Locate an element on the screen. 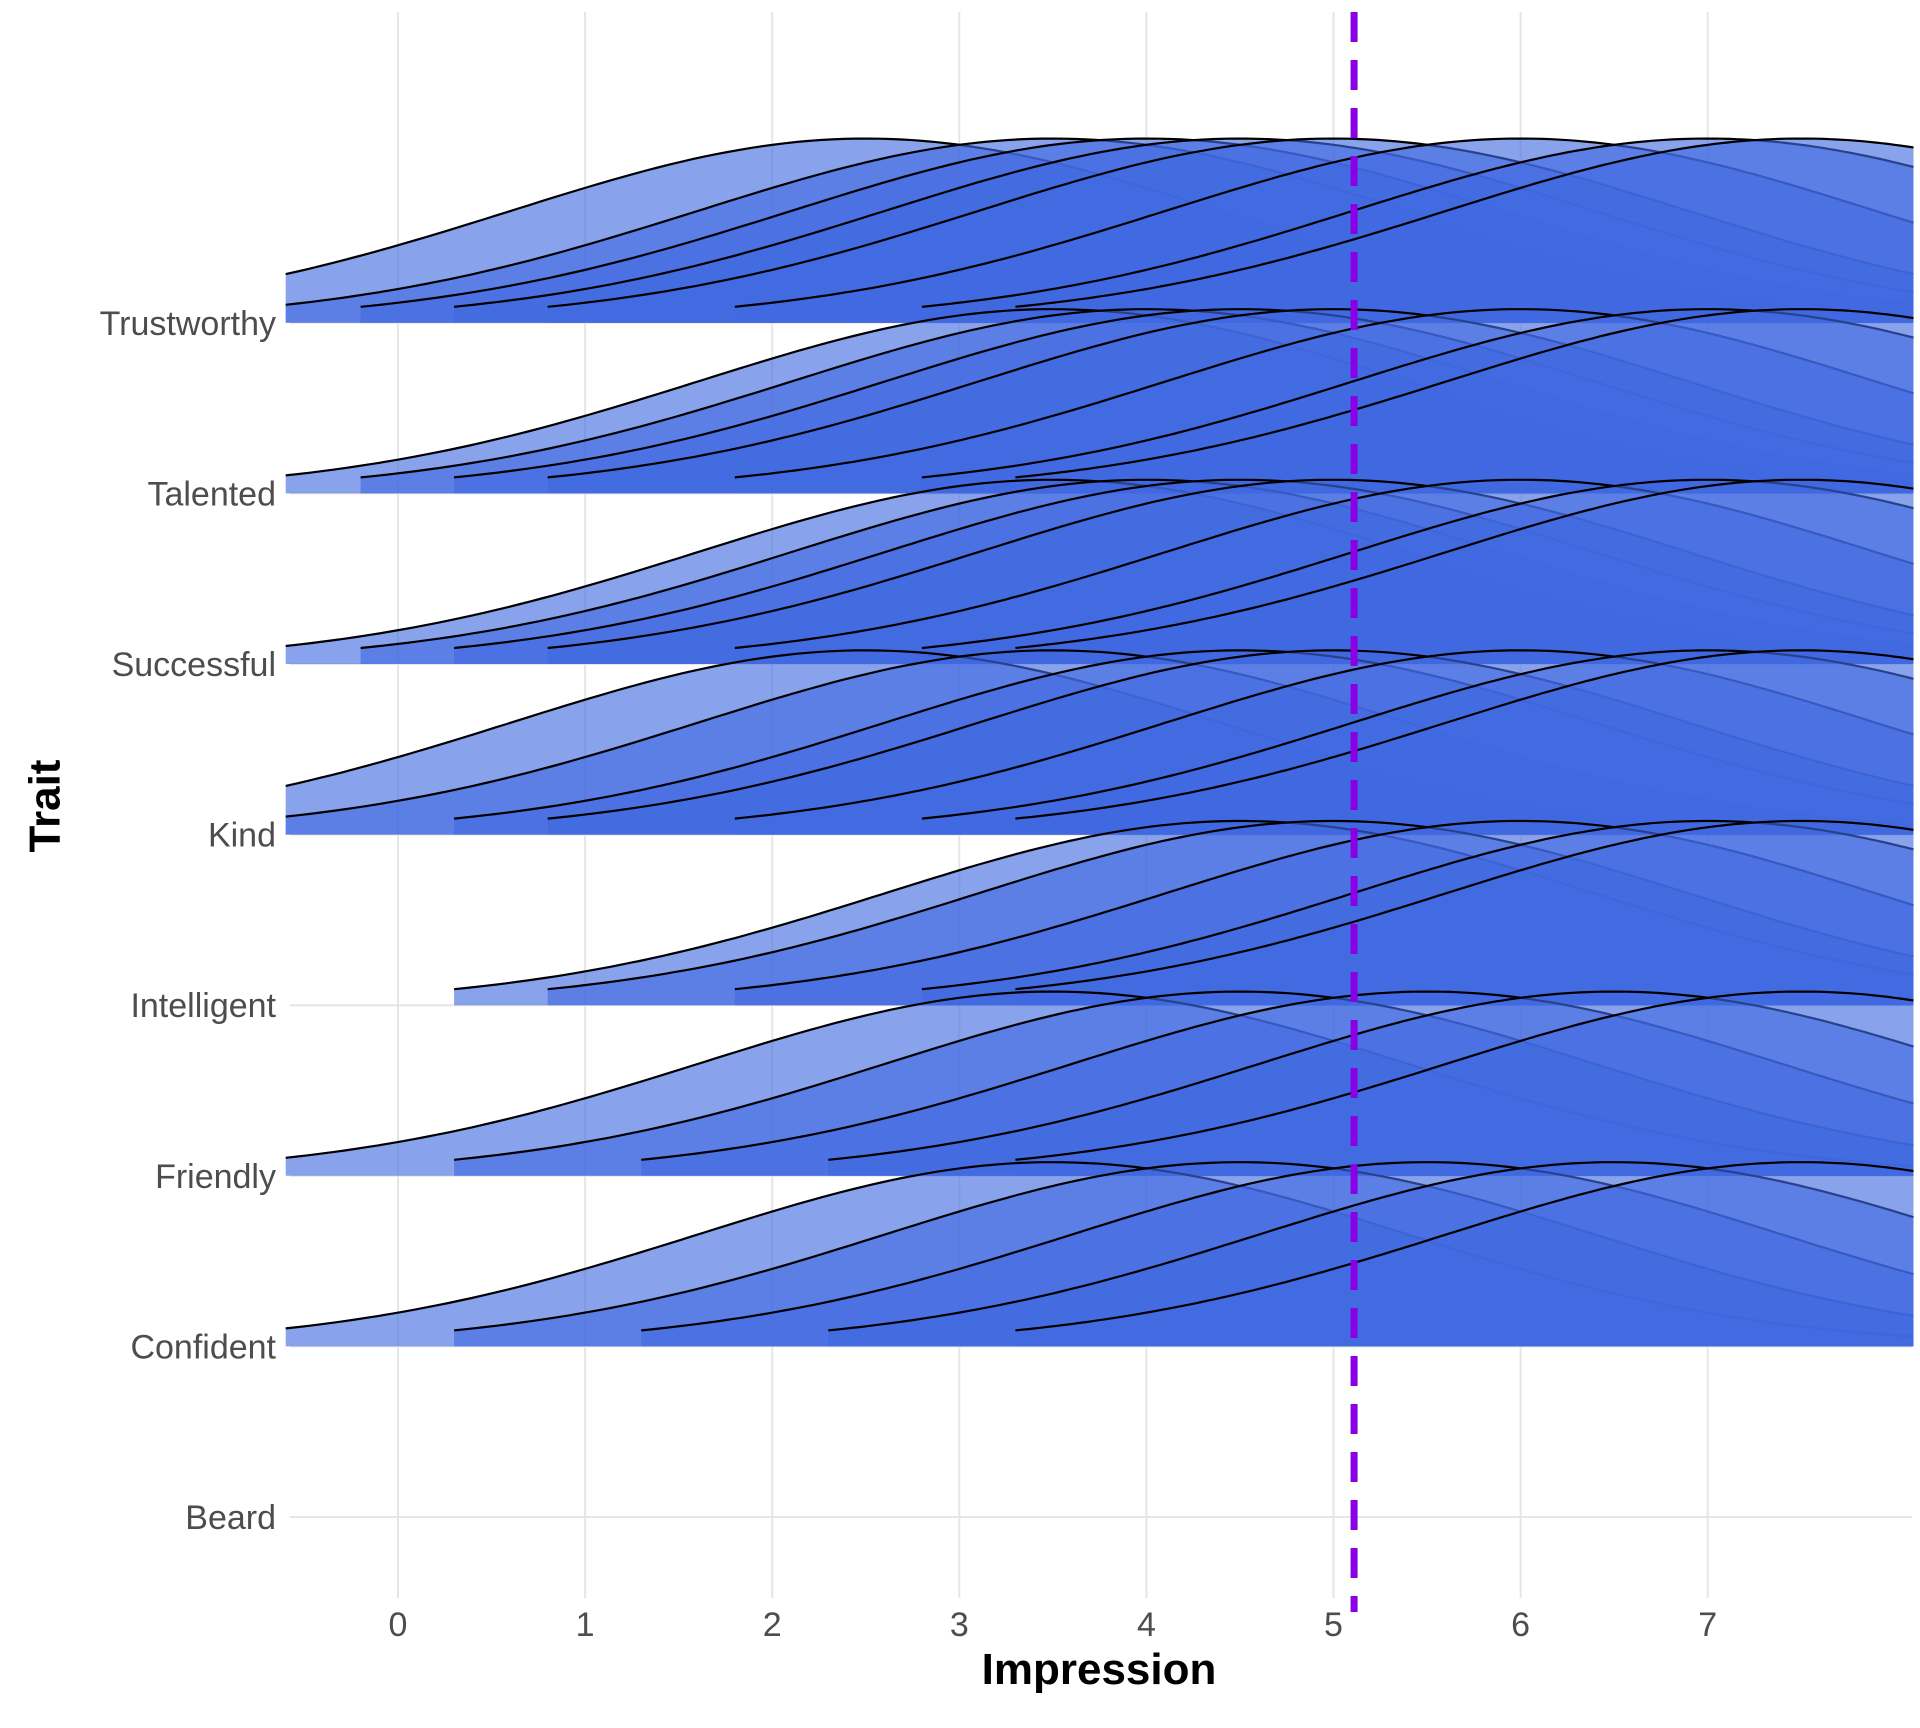 The width and height of the screenshot is (1920, 1728). y-tick-label: Successful is located at coordinates (194, 665).